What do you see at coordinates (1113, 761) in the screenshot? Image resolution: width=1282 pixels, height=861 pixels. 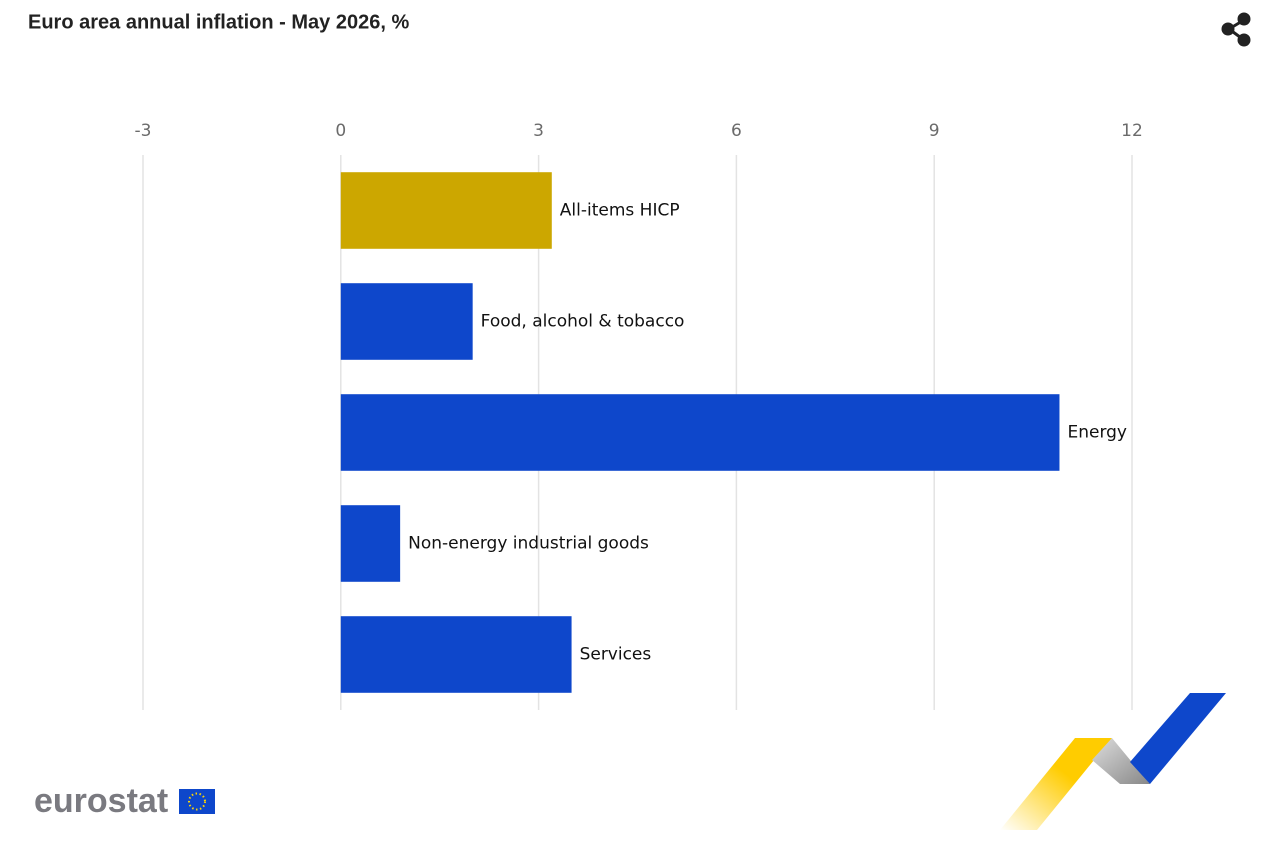 I see `decorative-ribbon` at bounding box center [1113, 761].